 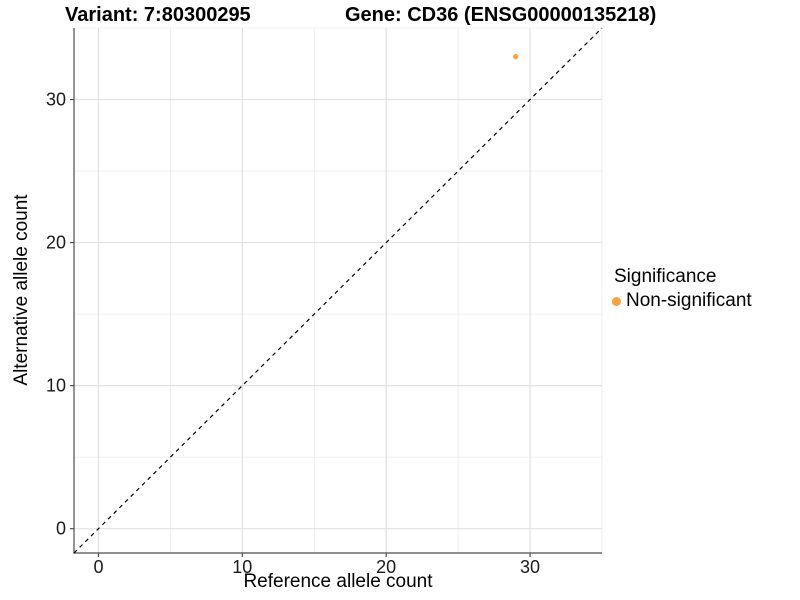 What do you see at coordinates (56, 100) in the screenshot?
I see `y-tick-label: 30` at bounding box center [56, 100].